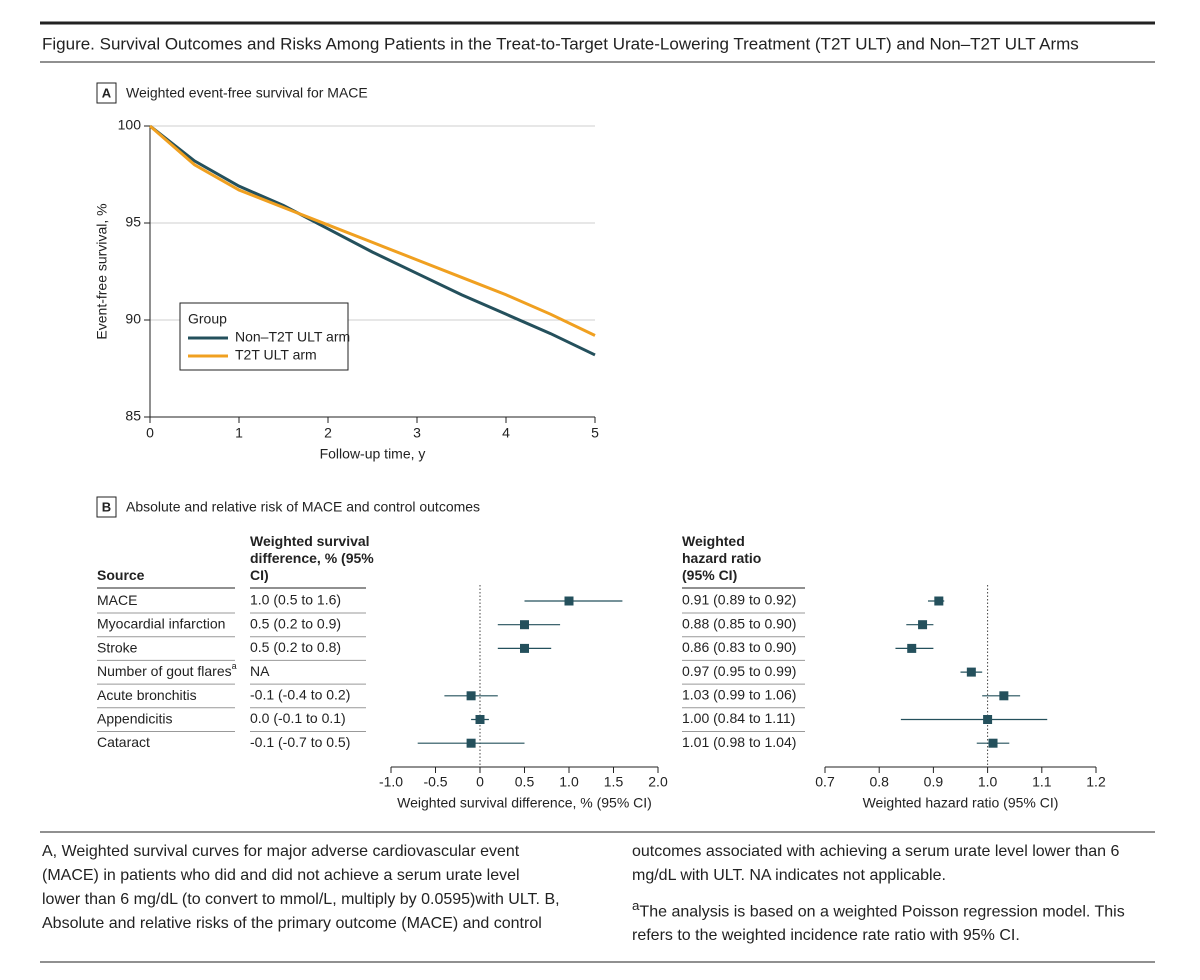  Describe the element at coordinates (121, 575) in the screenshot. I see `row-header: Source` at that location.